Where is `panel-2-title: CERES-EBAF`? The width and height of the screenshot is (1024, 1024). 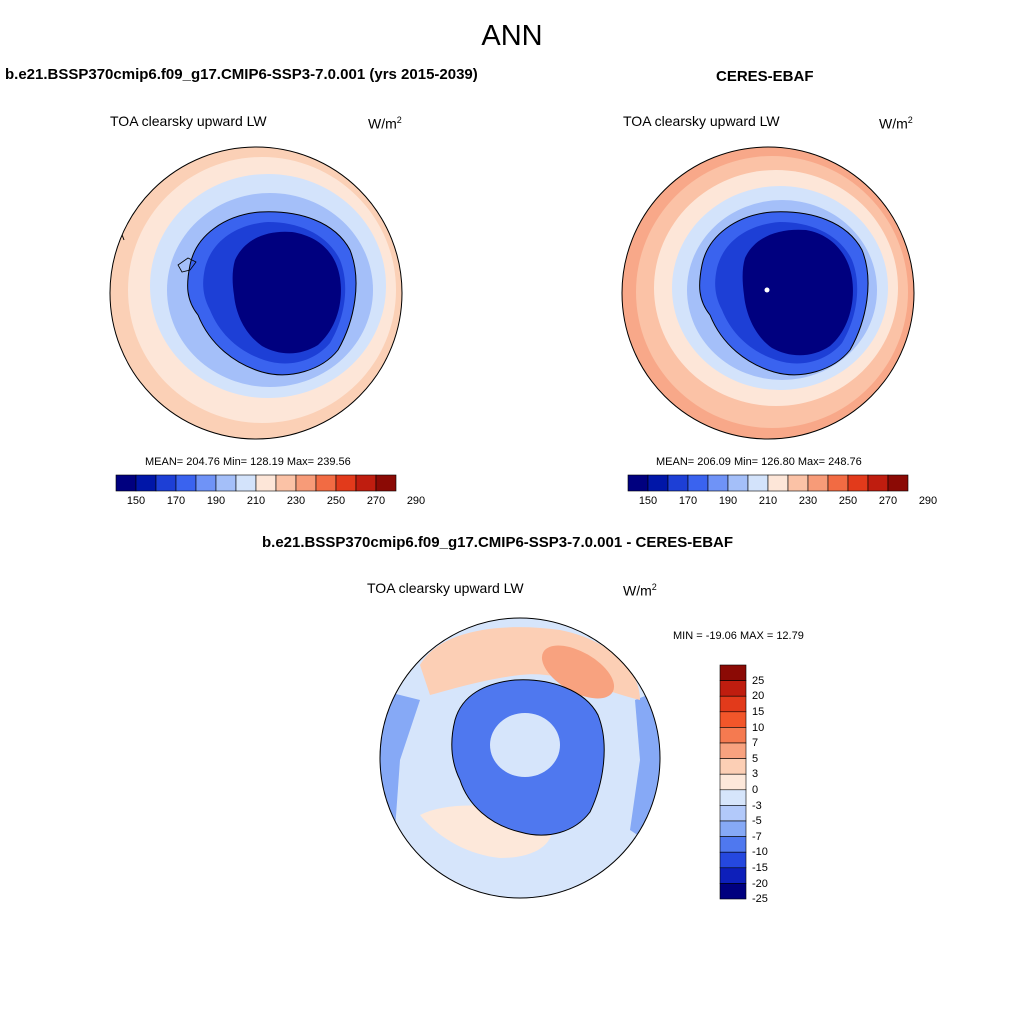
panel-2-title: CERES-EBAF is located at coordinates (765, 76).